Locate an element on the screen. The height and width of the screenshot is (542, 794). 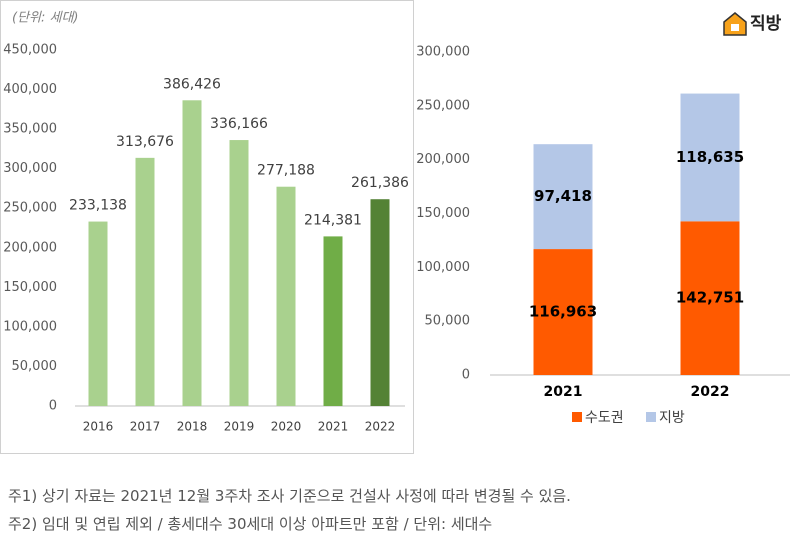
brand-logo: 직방 is located at coordinates (752, 24).